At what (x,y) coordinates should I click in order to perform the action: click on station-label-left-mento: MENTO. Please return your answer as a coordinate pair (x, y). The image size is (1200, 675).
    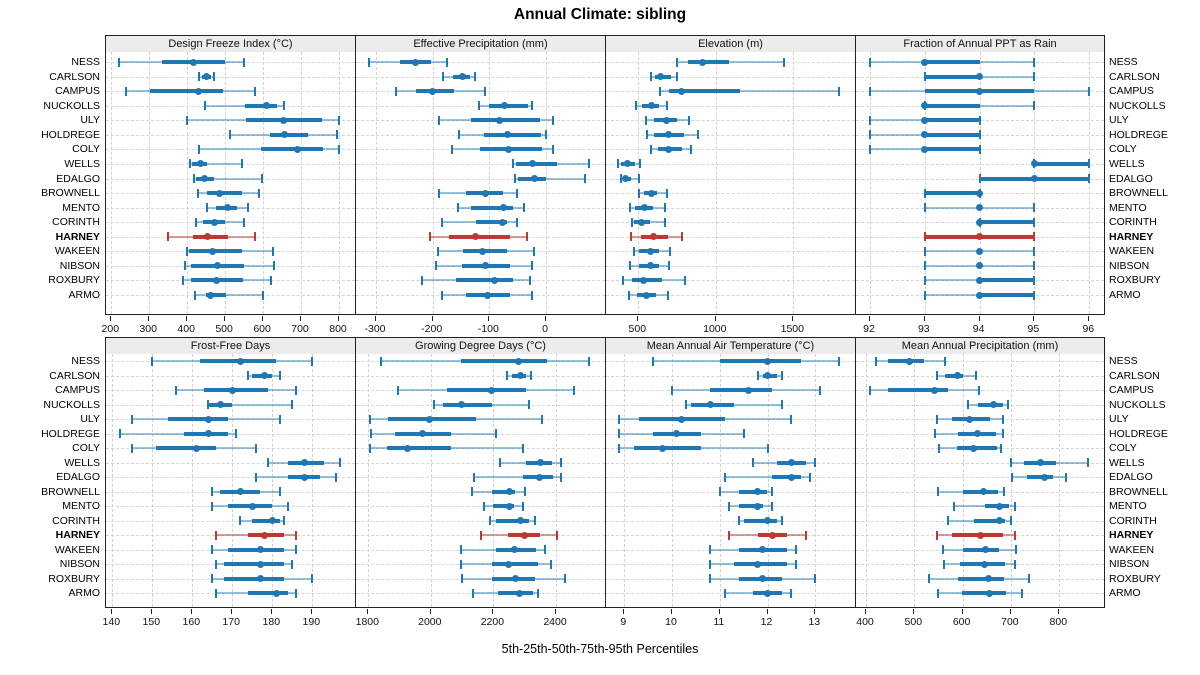
    Looking at the image, I should click on (81, 506).